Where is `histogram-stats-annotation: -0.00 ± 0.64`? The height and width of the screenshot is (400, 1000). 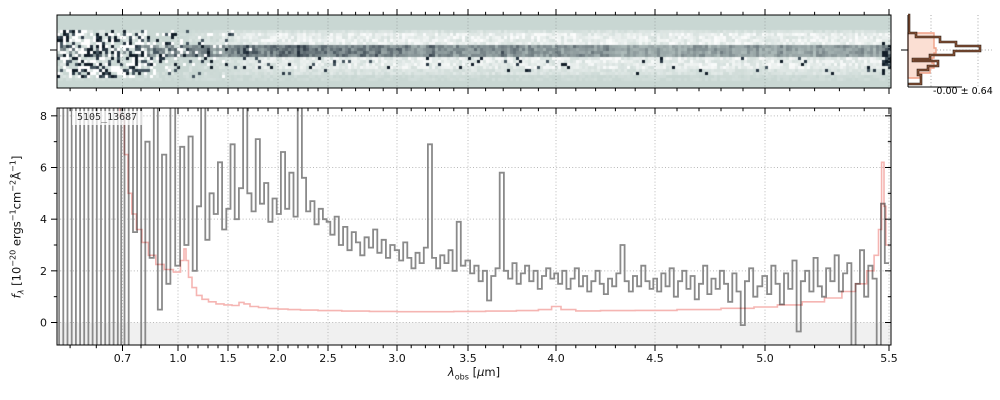 histogram-stats-annotation: -0.00 ± 0.64 is located at coordinates (963, 91).